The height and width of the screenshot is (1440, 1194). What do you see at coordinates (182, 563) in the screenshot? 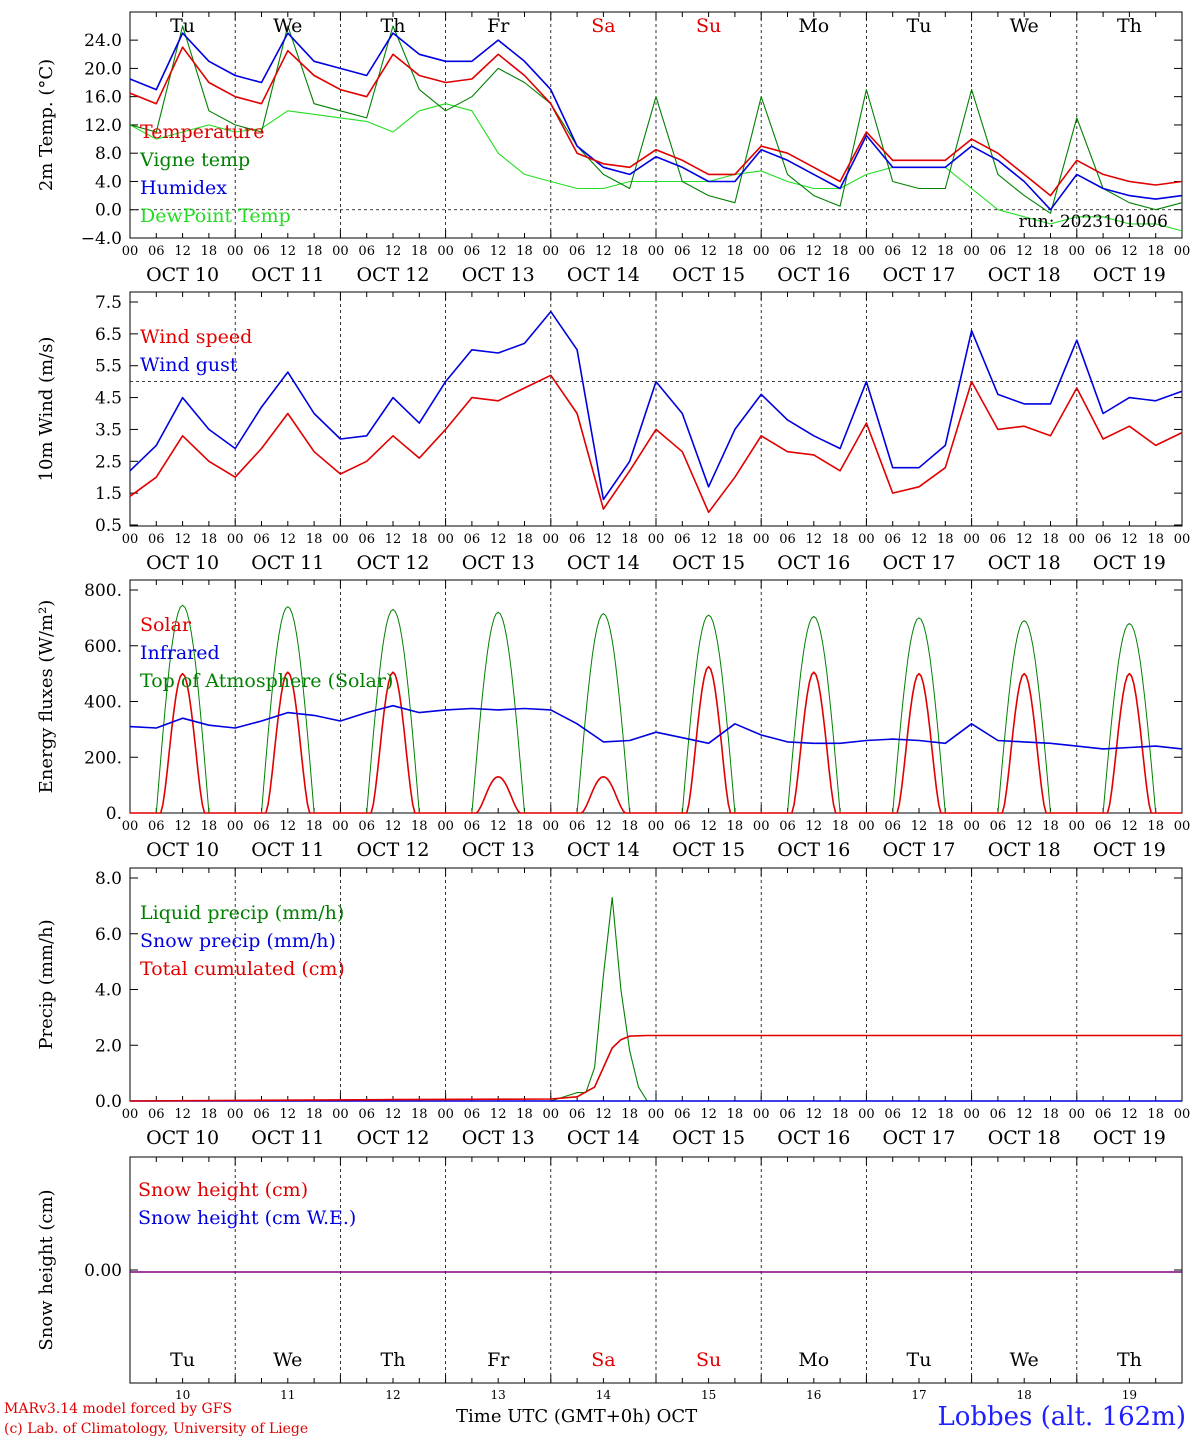
I see `date-label: OCT 10` at bounding box center [182, 563].